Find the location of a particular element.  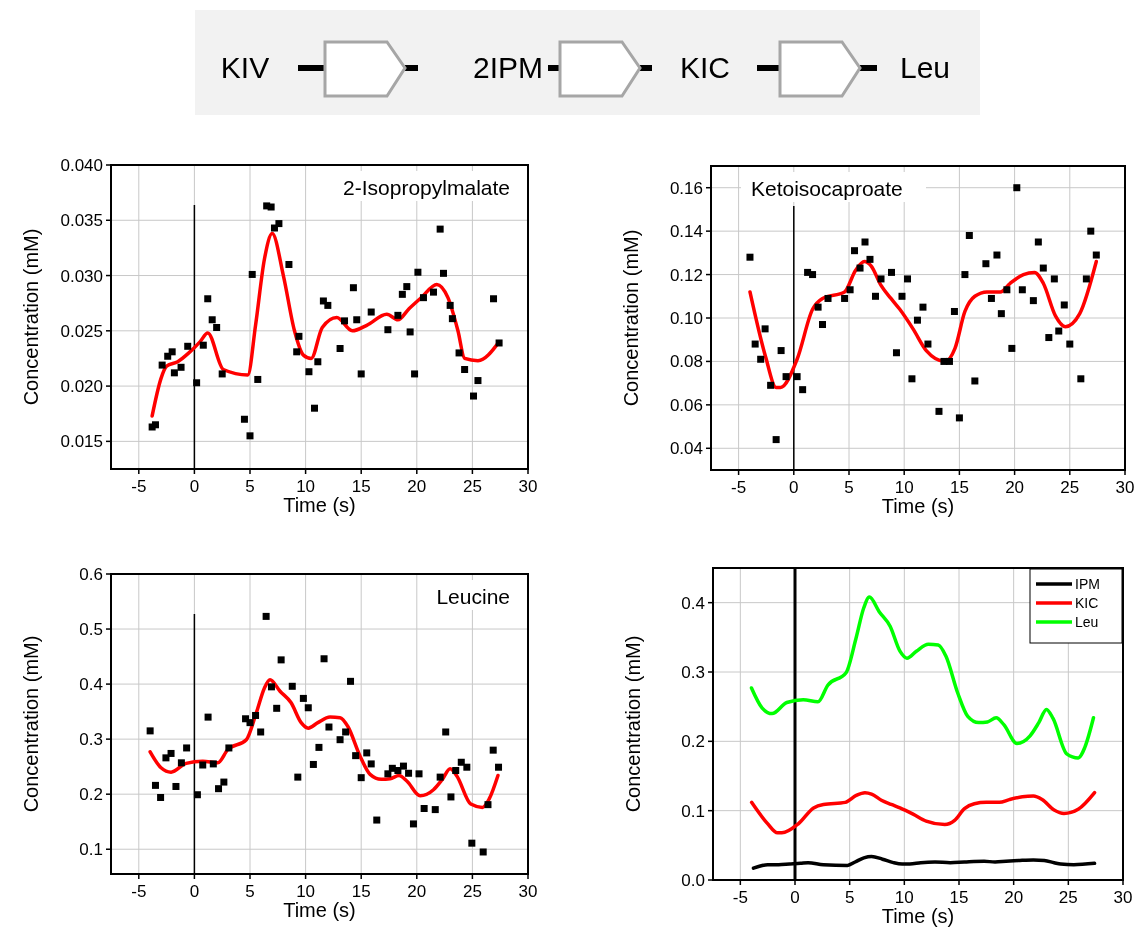

text: Leu is located at coordinates (925, 67).